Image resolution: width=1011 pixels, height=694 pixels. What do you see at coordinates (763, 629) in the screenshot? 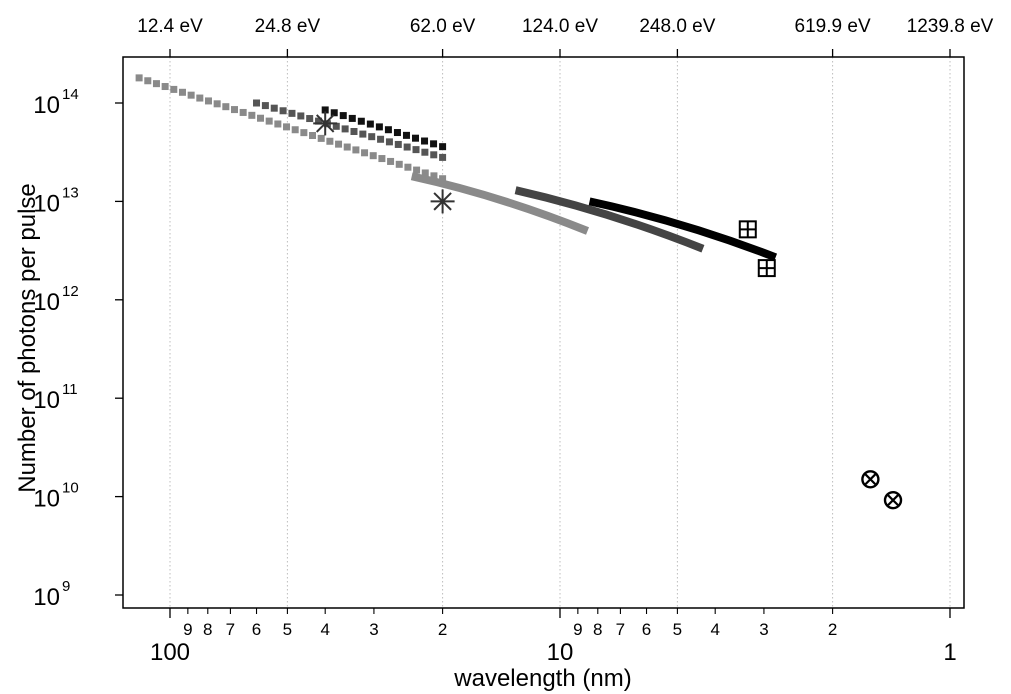
I see `bottom-minor-tick-label: 3` at bounding box center [763, 629].